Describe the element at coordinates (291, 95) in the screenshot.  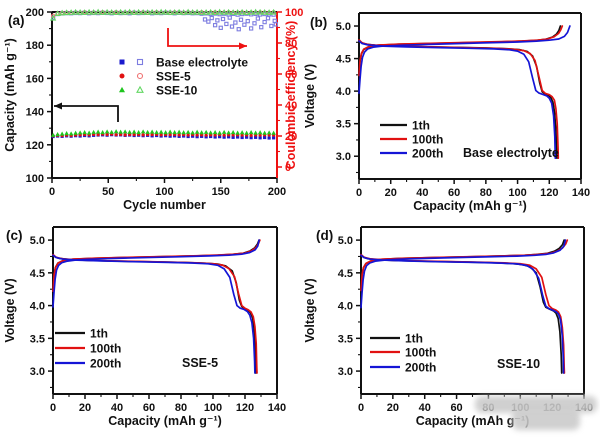
I see `svg-text: Coulombic efficiency (%)` at that location.